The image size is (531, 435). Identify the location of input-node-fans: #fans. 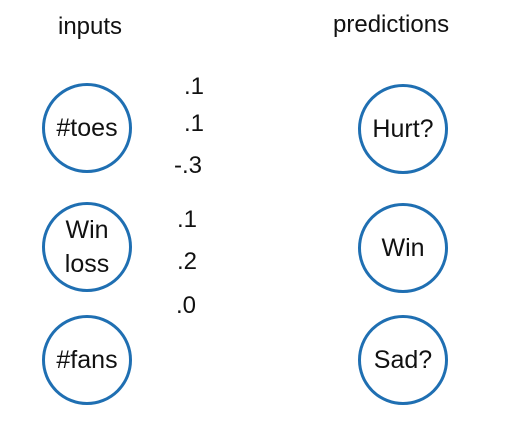
(87, 360).